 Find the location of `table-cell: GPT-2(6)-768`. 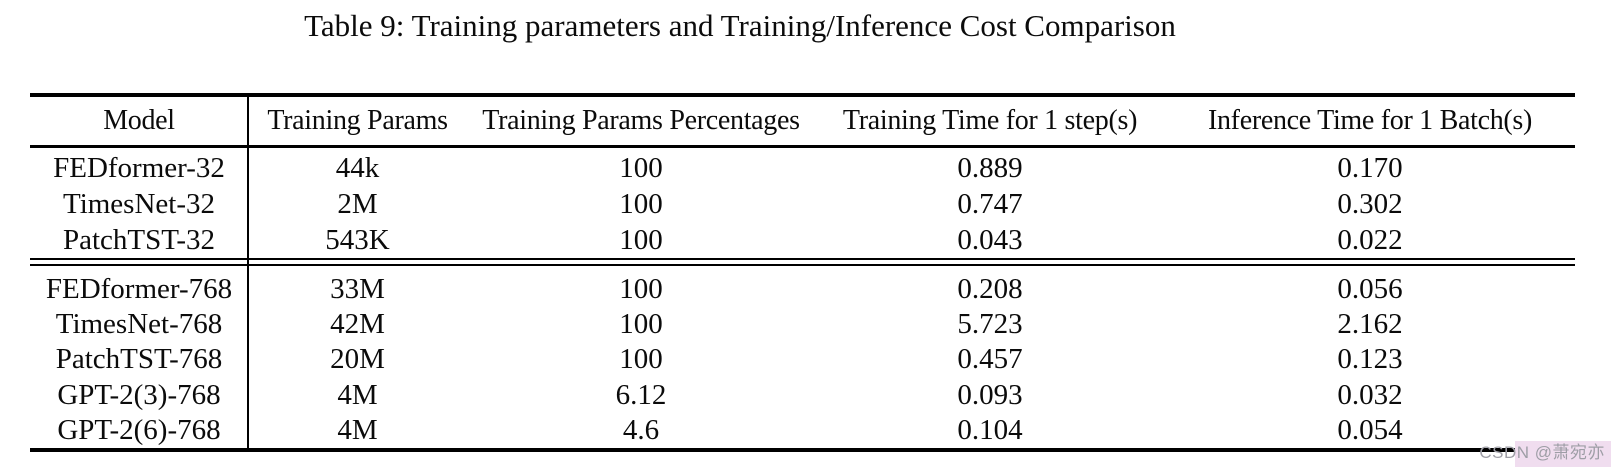

table-cell: GPT-2(6)-768 is located at coordinates (139, 429).